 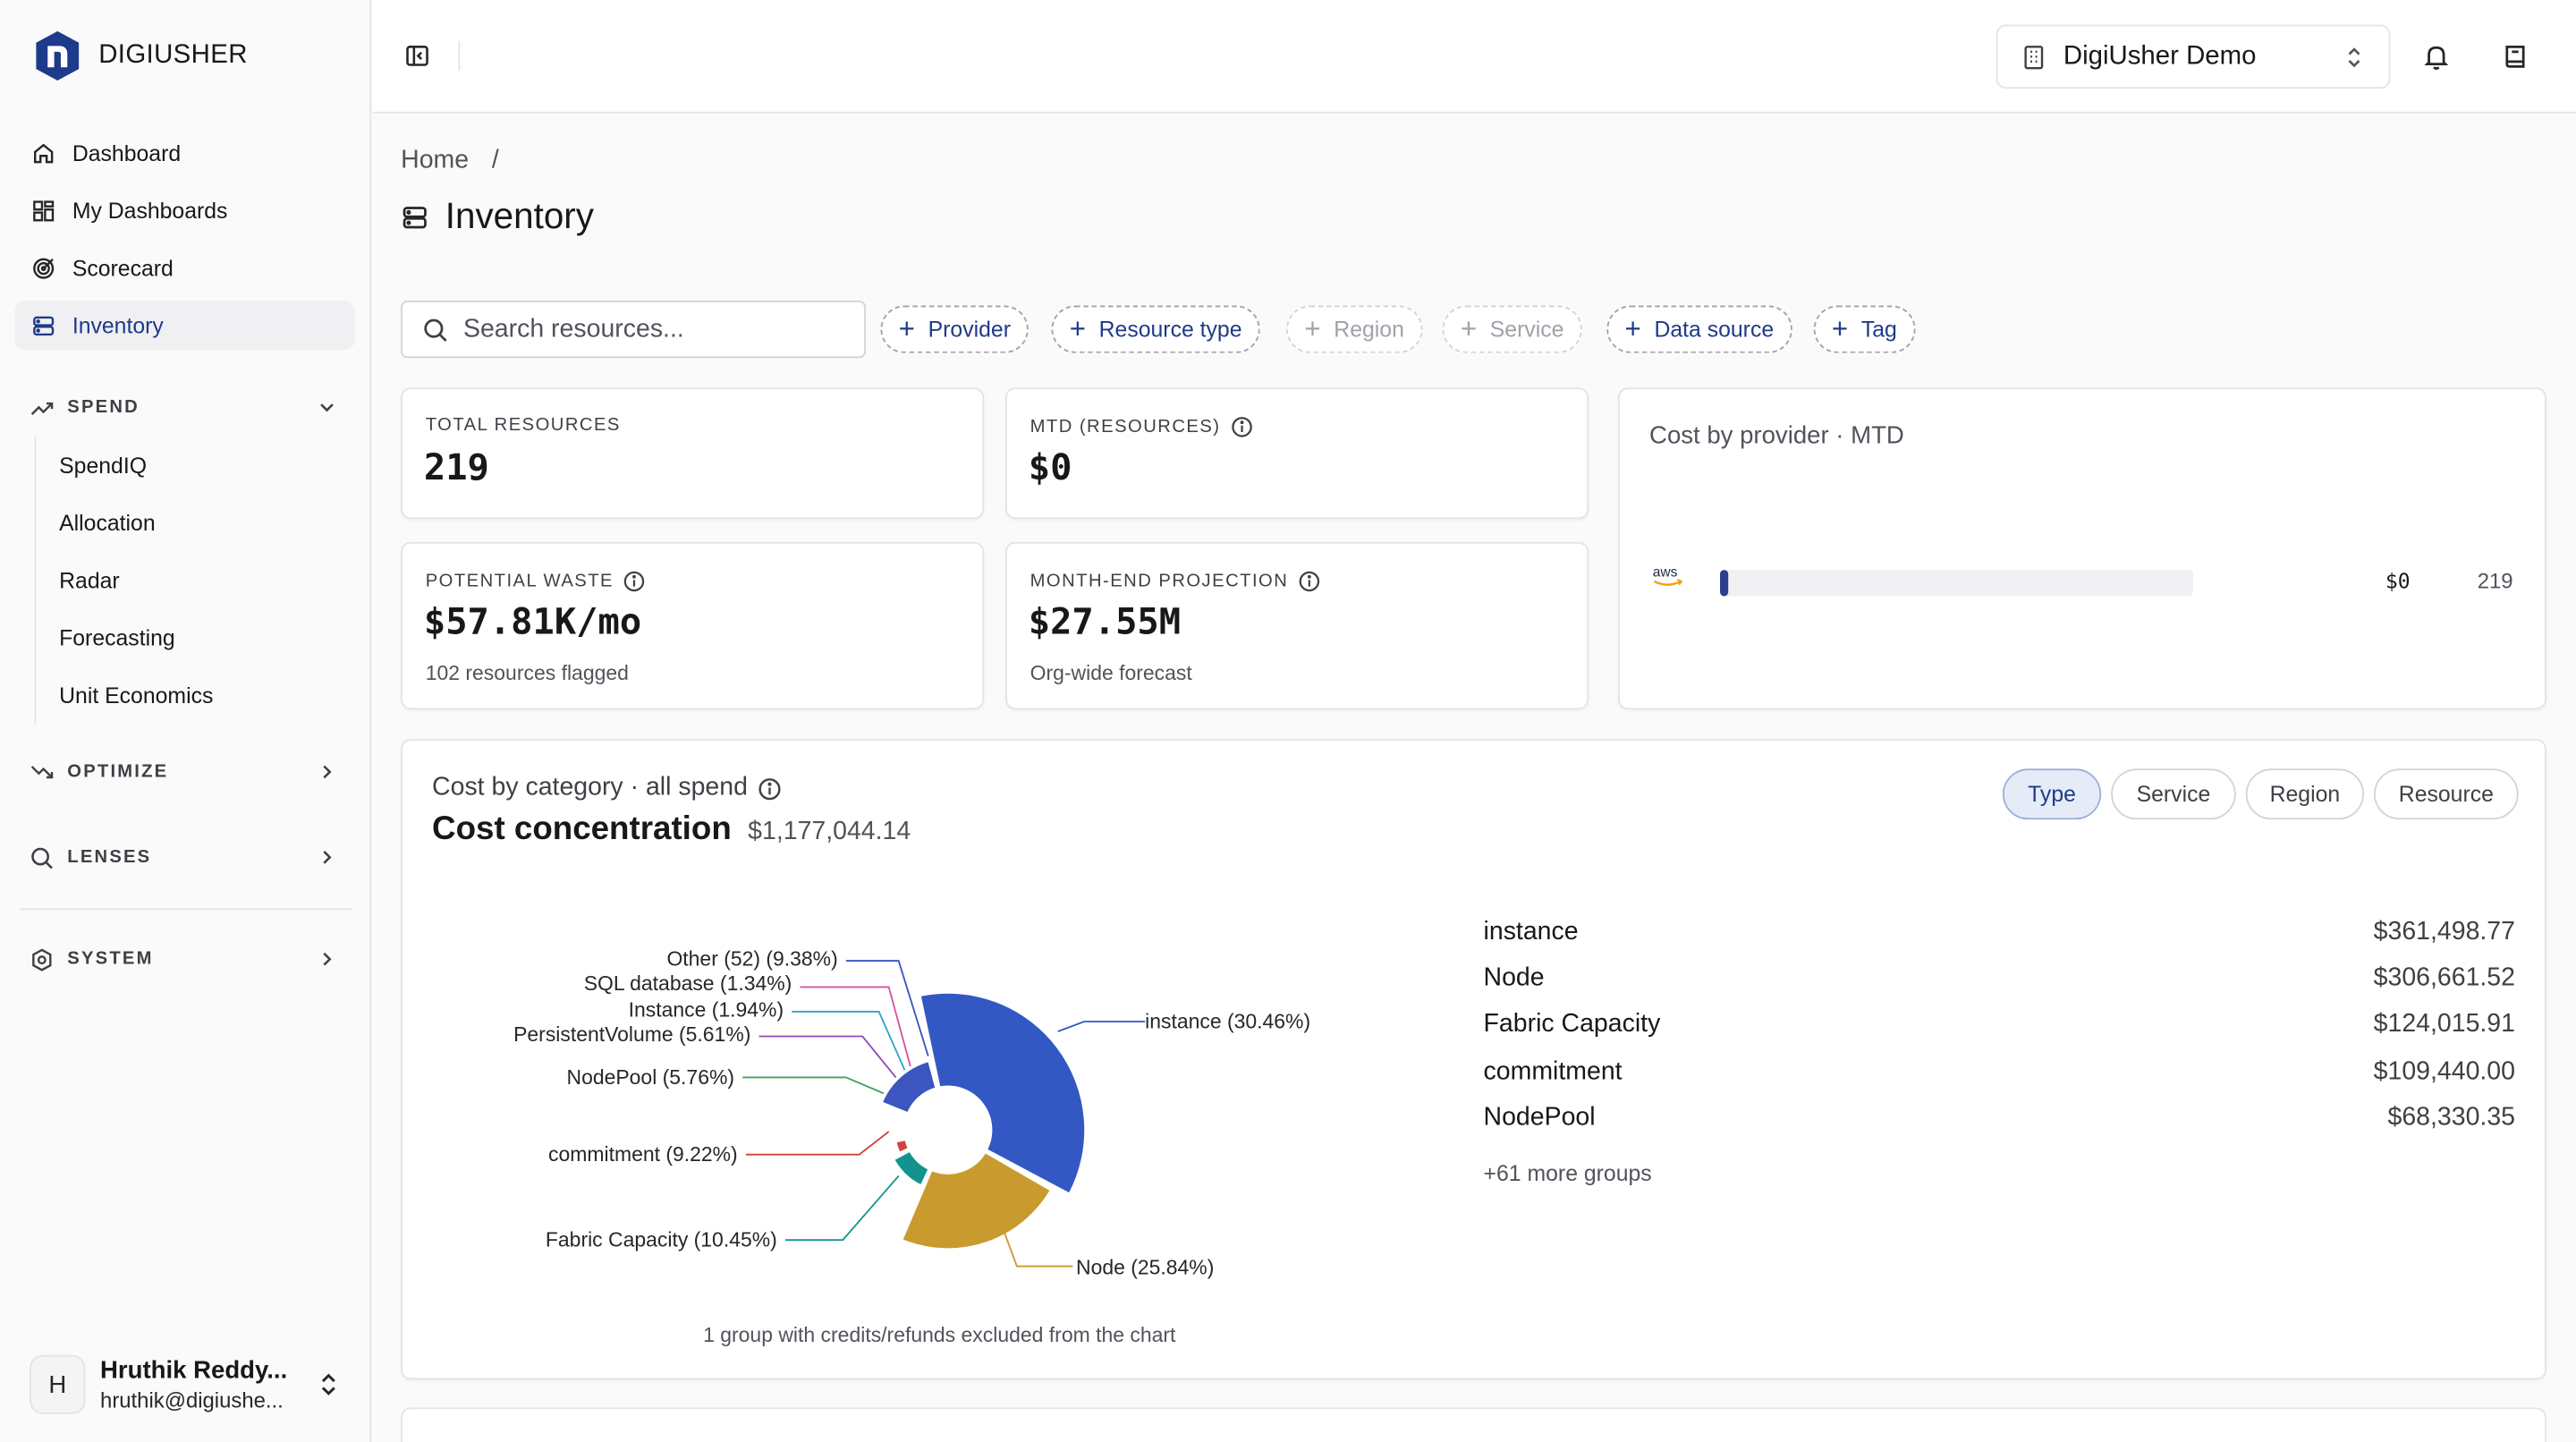 I want to click on chevron-down-icon, so click(x=327, y=407).